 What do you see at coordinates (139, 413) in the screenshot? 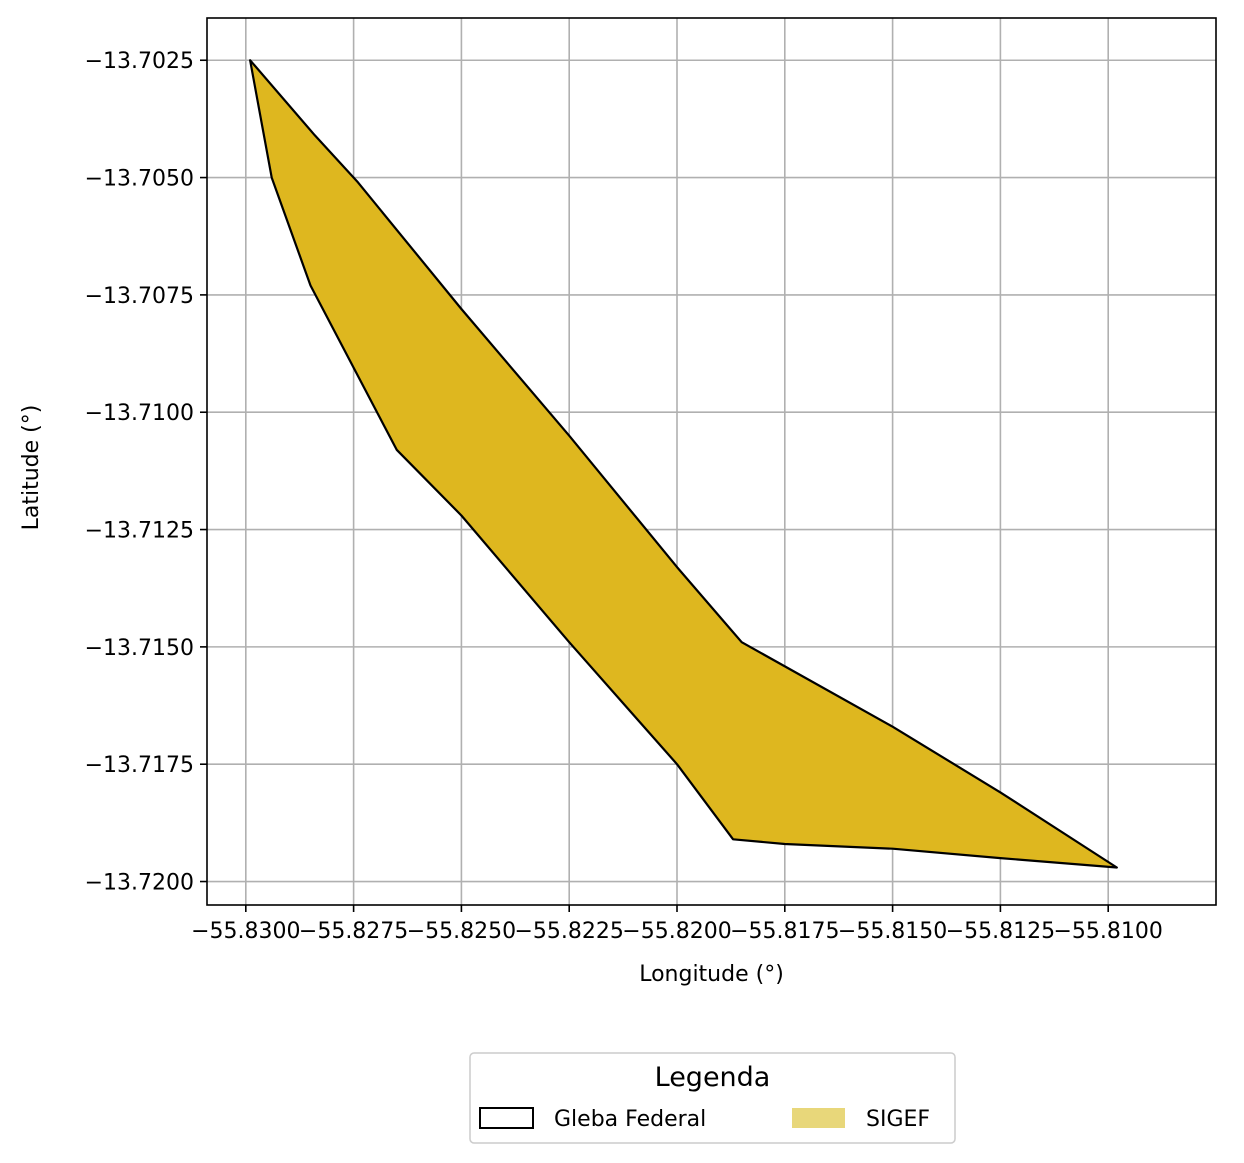
I see `y-tick-label: −13.7100` at bounding box center [139, 413].